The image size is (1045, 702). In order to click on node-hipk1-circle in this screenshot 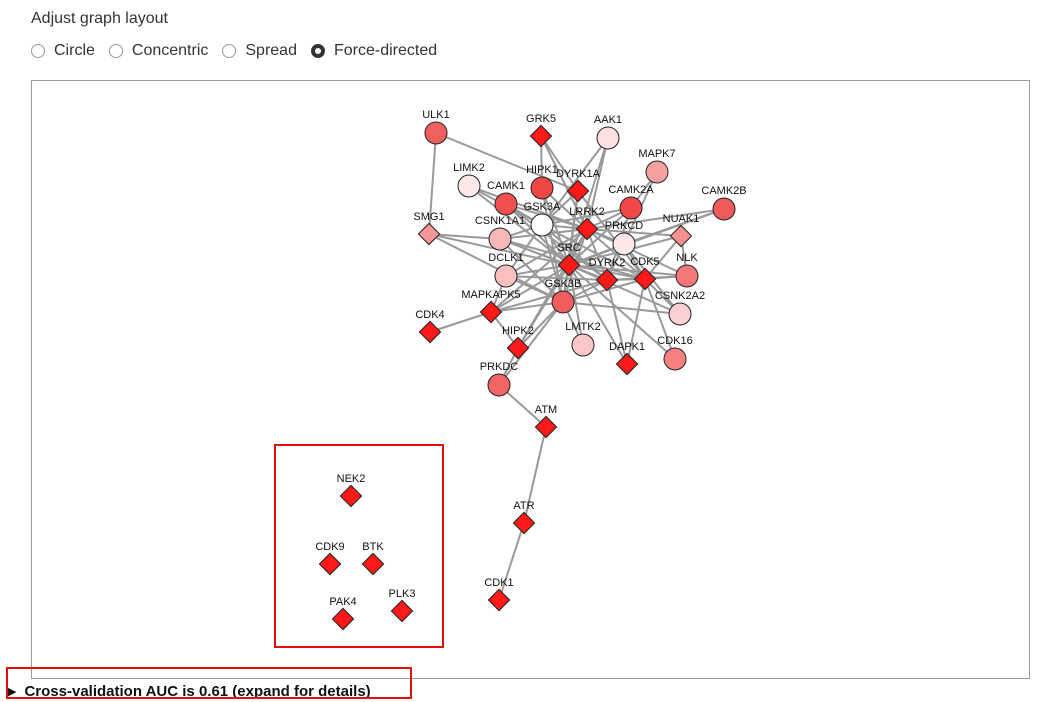, I will do `click(542, 188)`.